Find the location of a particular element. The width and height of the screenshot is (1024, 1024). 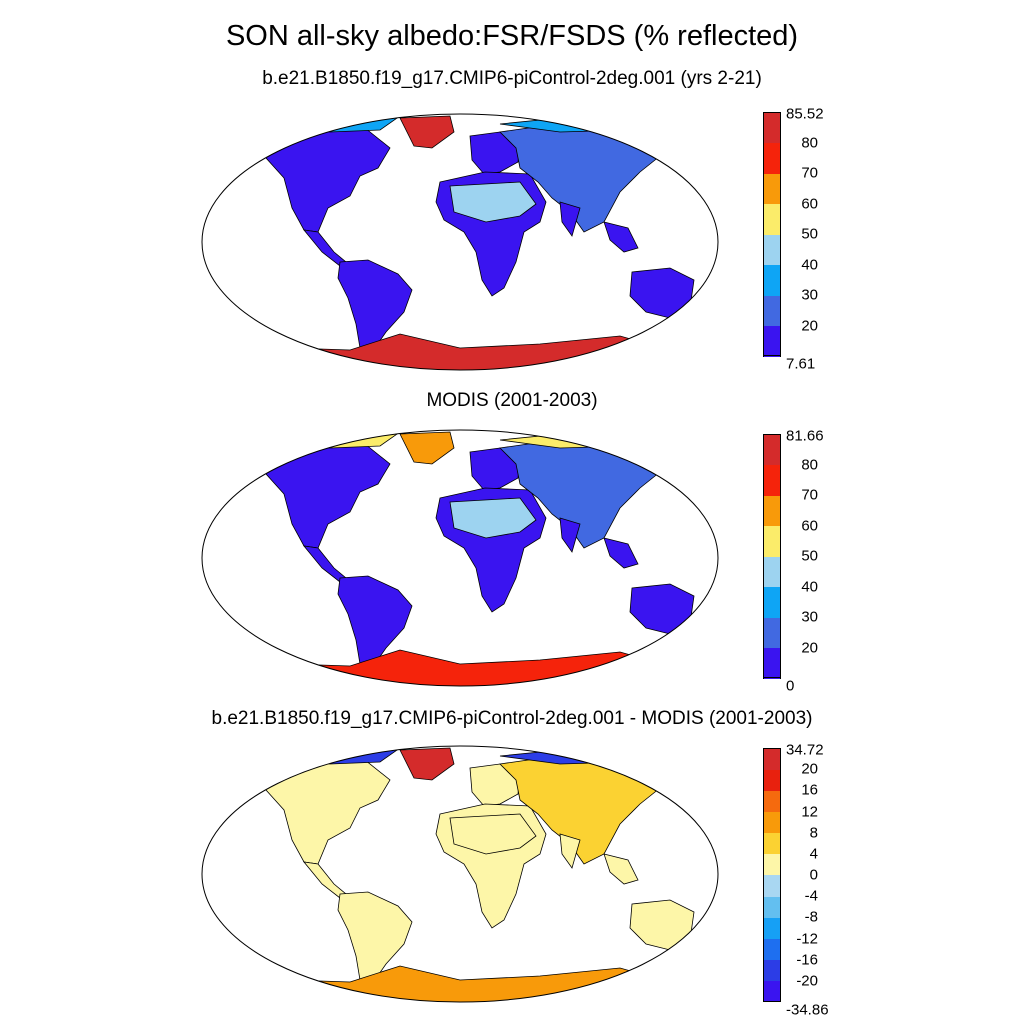

panel-3-map is located at coordinates (460, 874).